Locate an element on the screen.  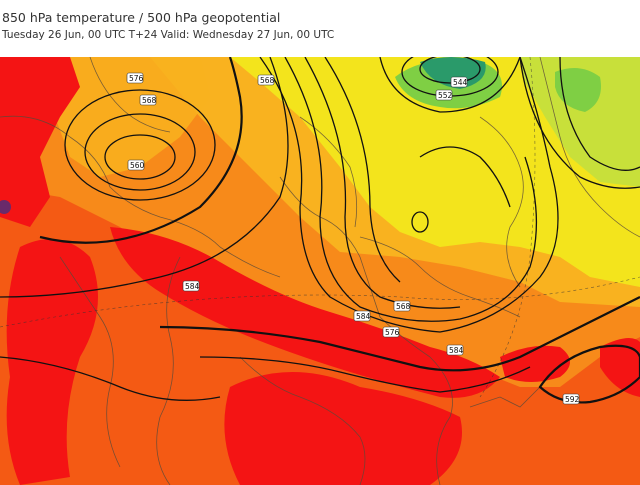
contour-south-b is located at coordinates (110, 378).